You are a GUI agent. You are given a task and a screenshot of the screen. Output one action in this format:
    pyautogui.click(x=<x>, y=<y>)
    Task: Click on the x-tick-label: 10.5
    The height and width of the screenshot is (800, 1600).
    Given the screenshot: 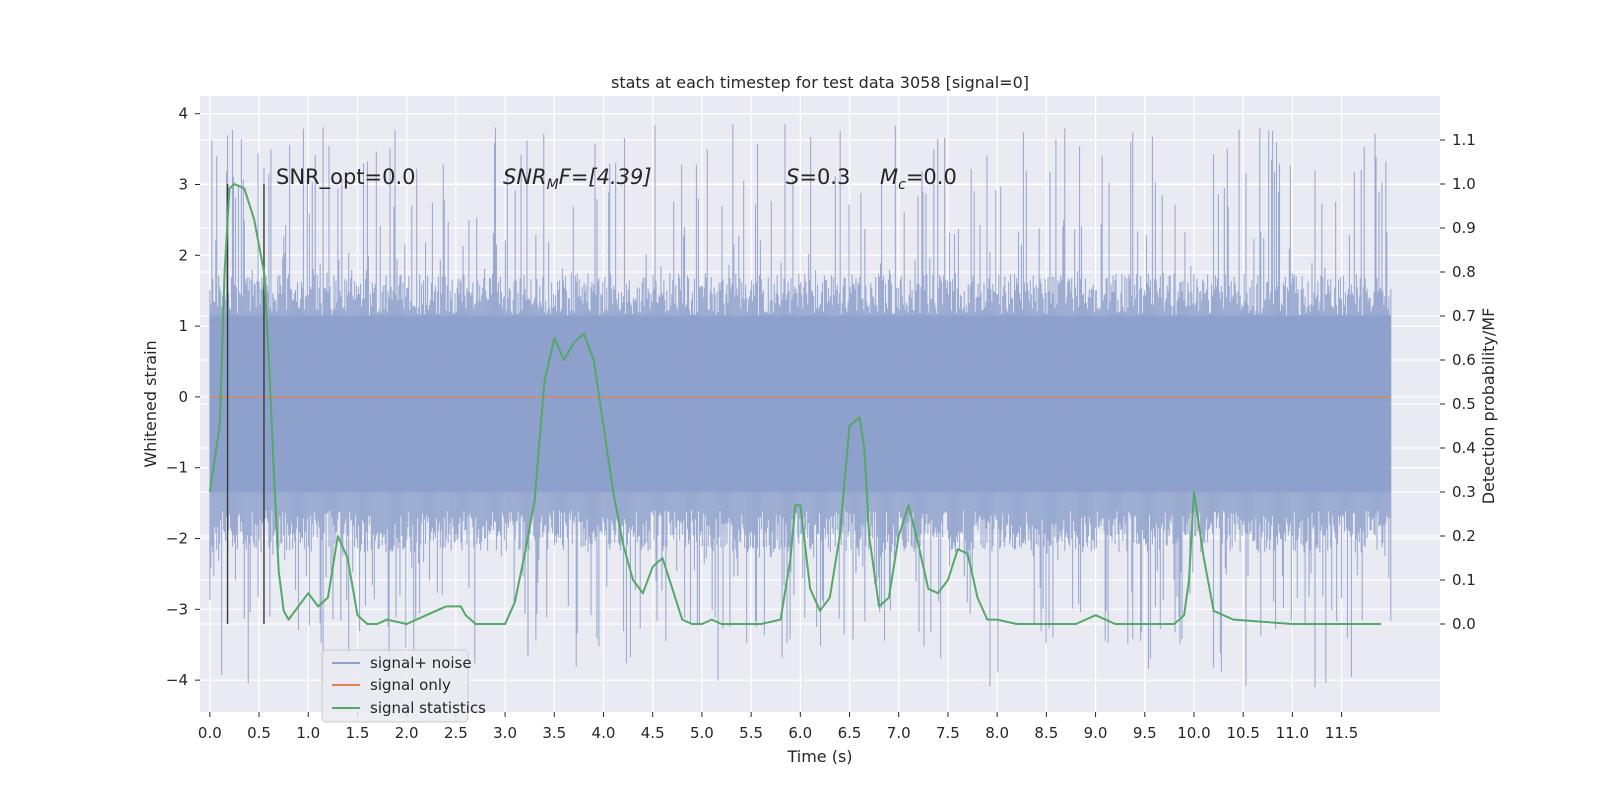 What is the action you would take?
    pyautogui.click(x=1242, y=733)
    